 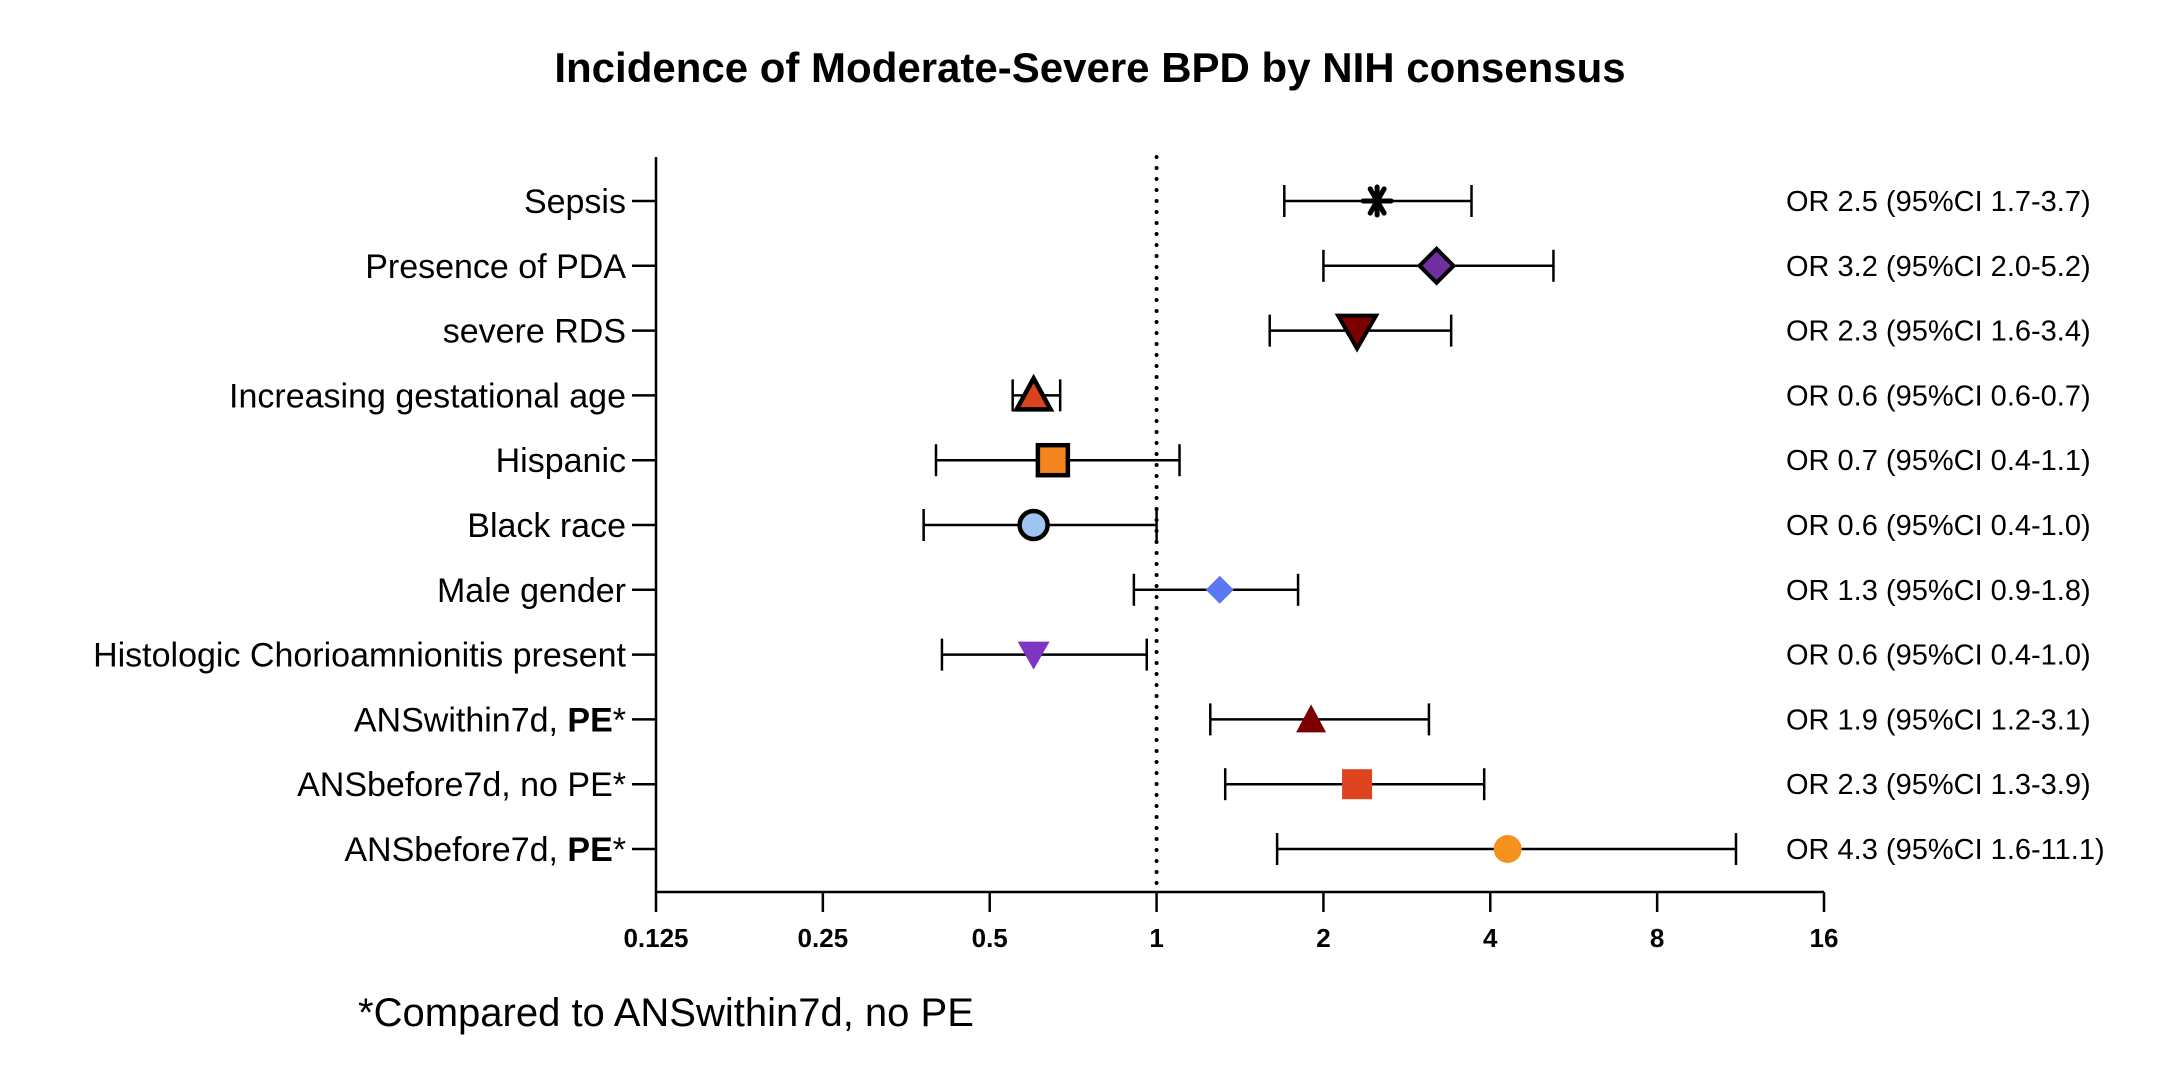 I want to click on row-label-2: severe RDS, so click(x=534, y=332).